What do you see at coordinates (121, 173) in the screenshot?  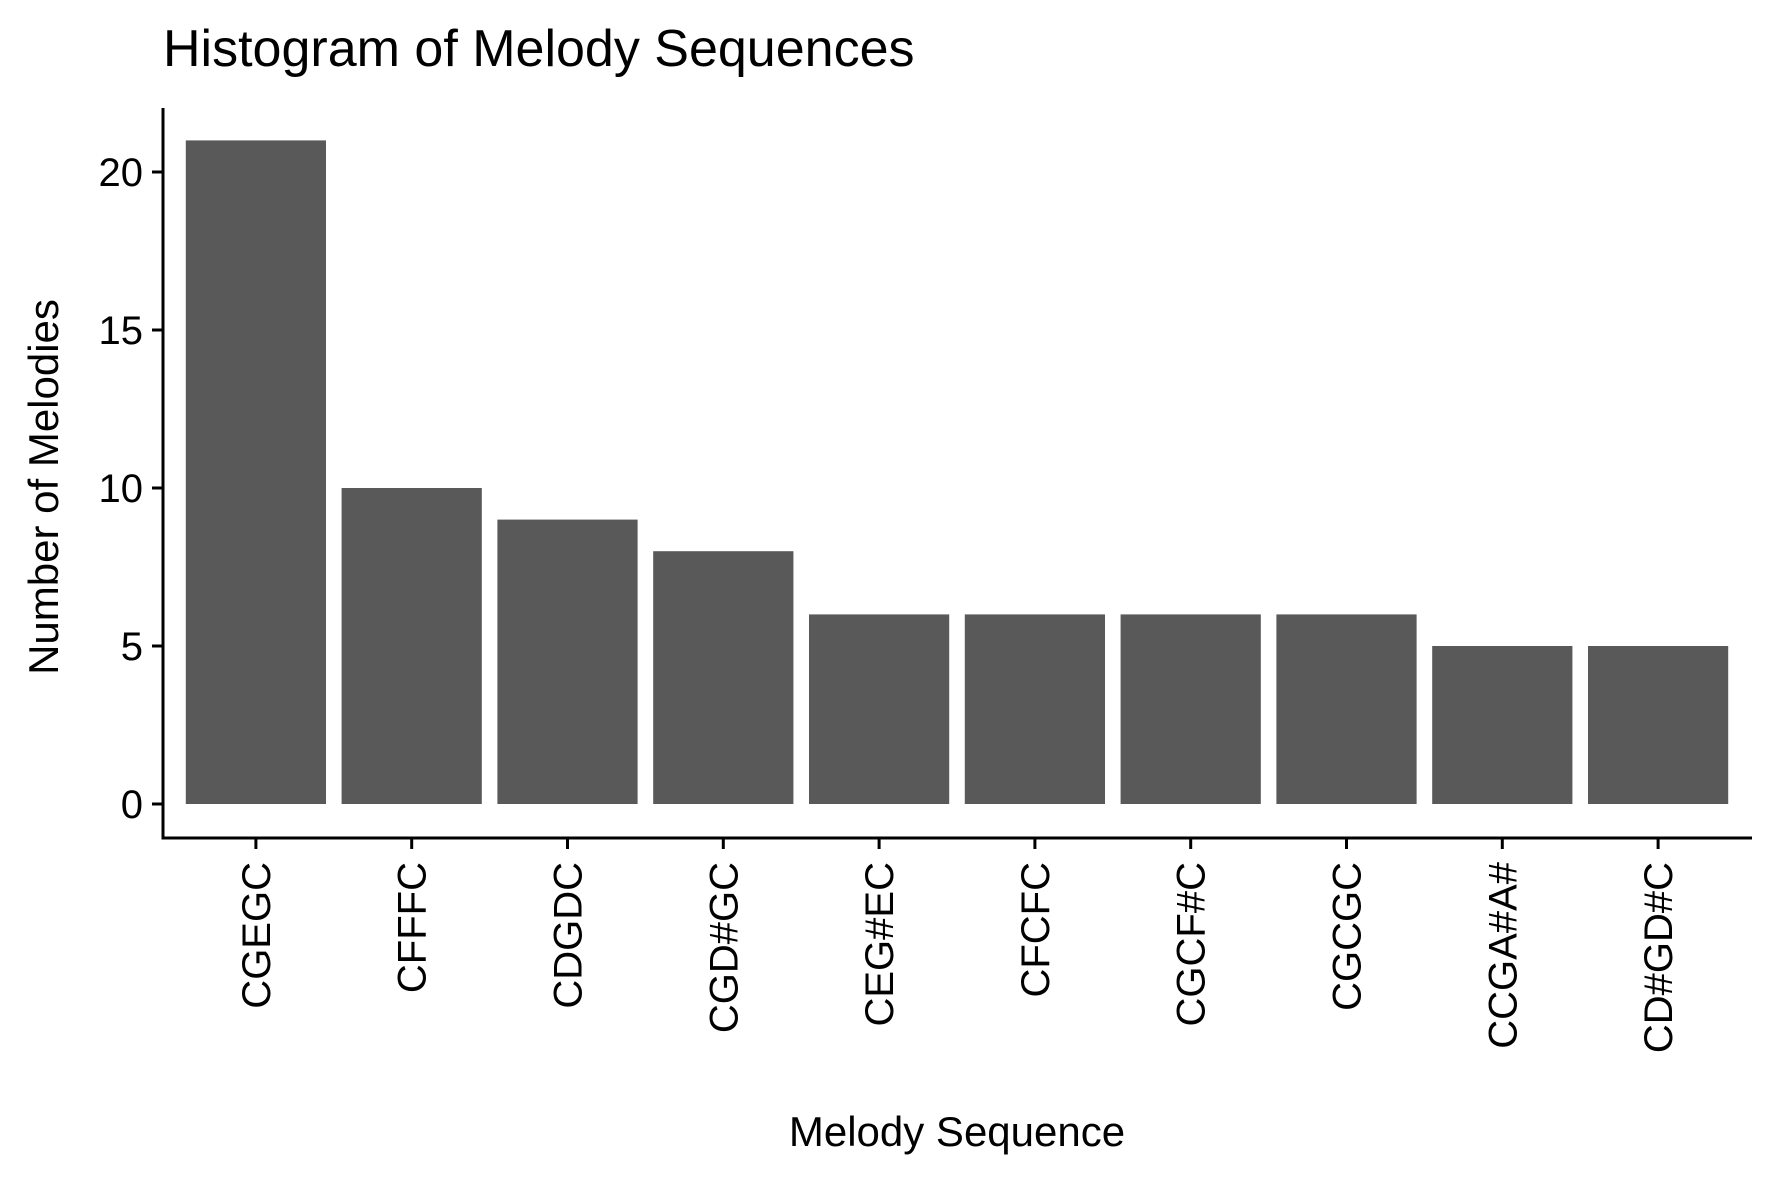 I see `y-tick-label: 20` at bounding box center [121, 173].